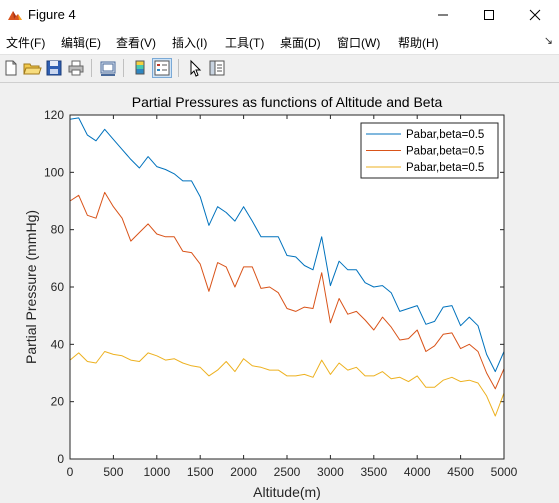 This screenshot has width=559, height=503. Describe the element at coordinates (243, 472) in the screenshot. I see `x-tick-label: 2000` at that location.